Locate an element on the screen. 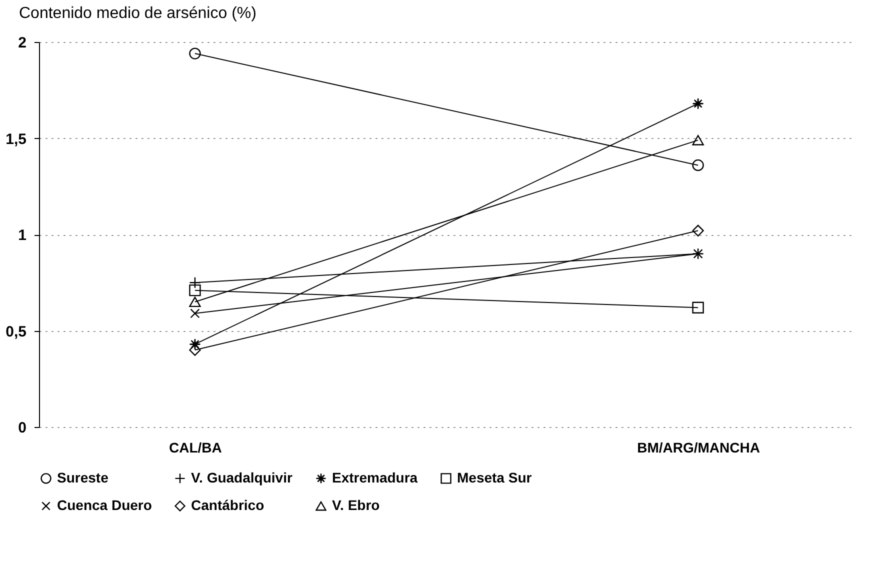 The width and height of the screenshot is (875, 580). x-tick-label: BM/ARG/MANCHA is located at coordinates (698, 448).